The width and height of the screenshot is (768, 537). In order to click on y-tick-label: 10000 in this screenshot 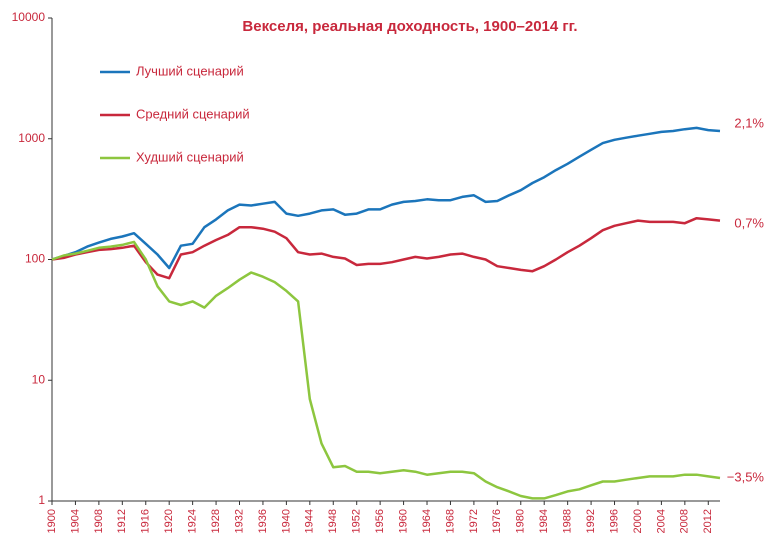, I will do `click(29, 17)`.